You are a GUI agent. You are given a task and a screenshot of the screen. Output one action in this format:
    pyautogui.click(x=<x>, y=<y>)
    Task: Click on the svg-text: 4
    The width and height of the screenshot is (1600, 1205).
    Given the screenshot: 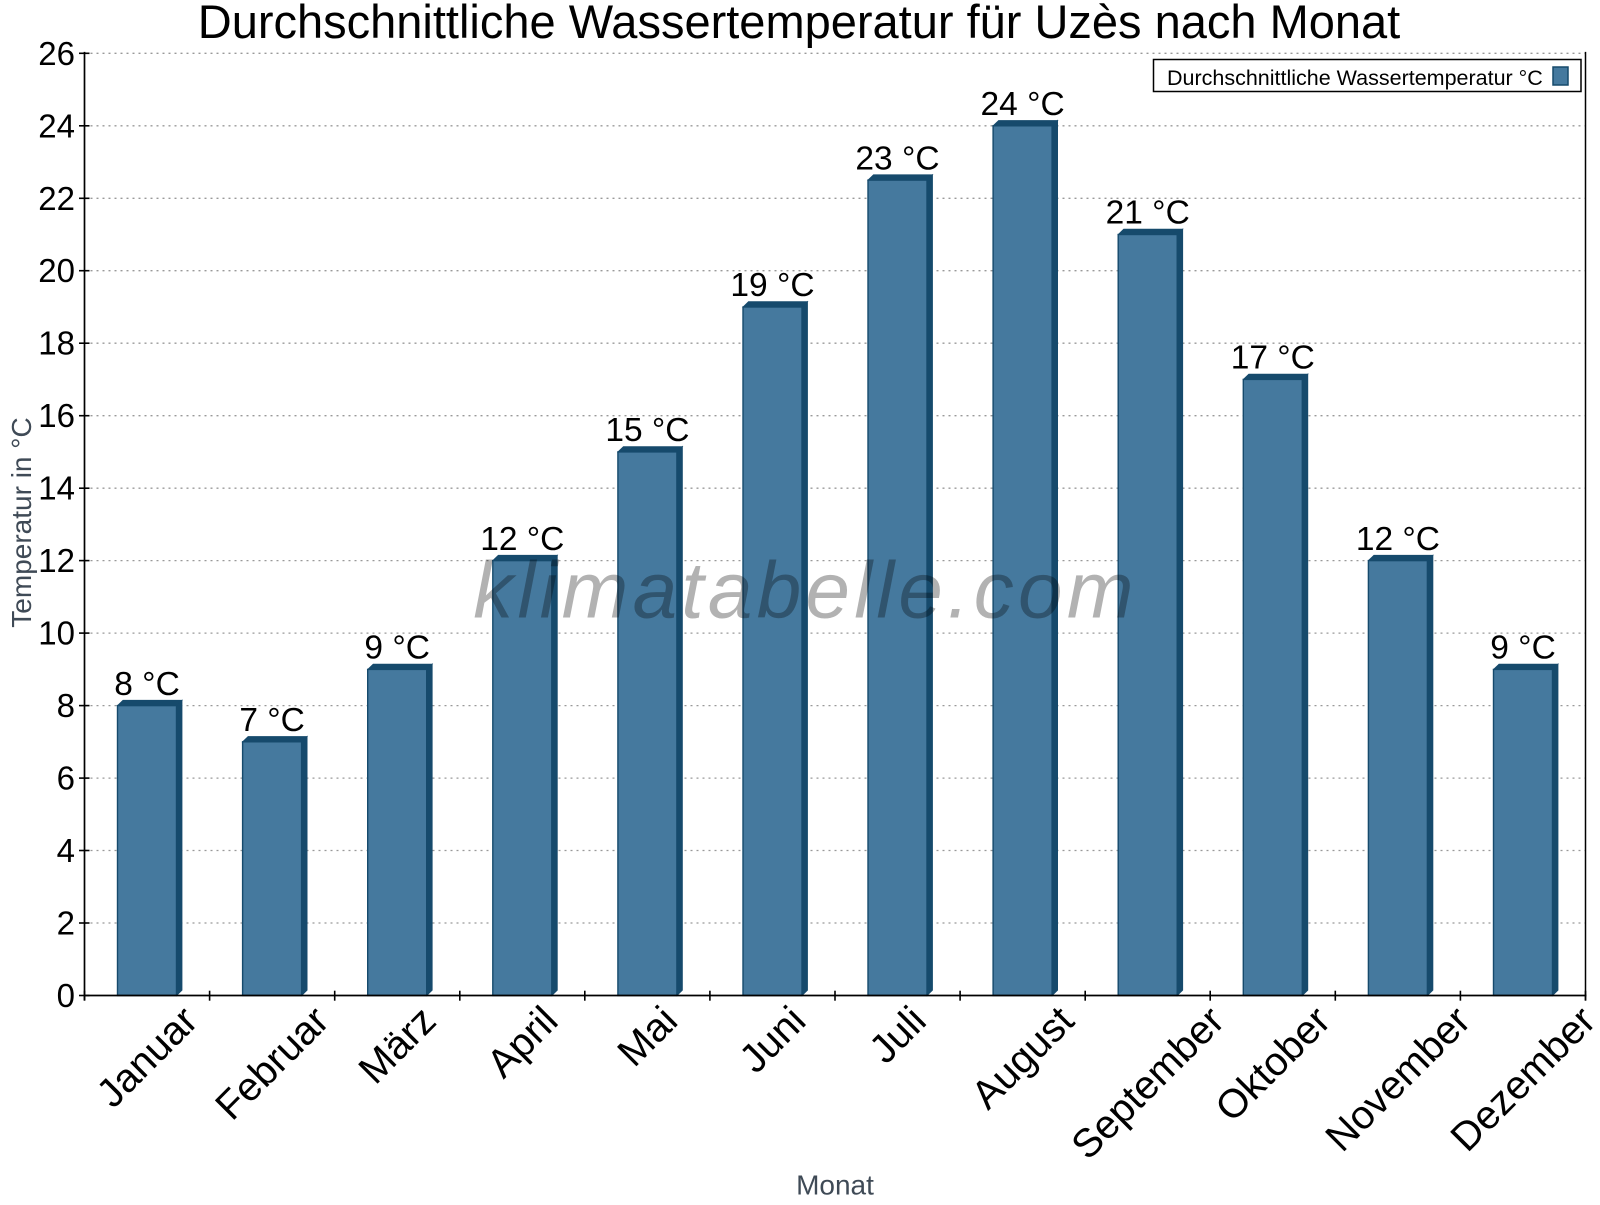 What is the action you would take?
    pyautogui.click(x=66, y=850)
    